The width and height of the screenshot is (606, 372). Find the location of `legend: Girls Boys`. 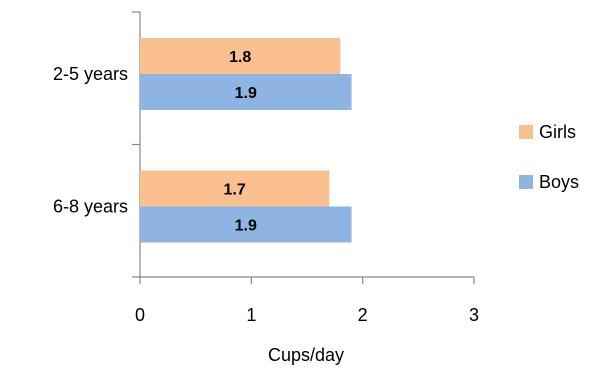

legend: Girls Boys is located at coordinates (549, 157).